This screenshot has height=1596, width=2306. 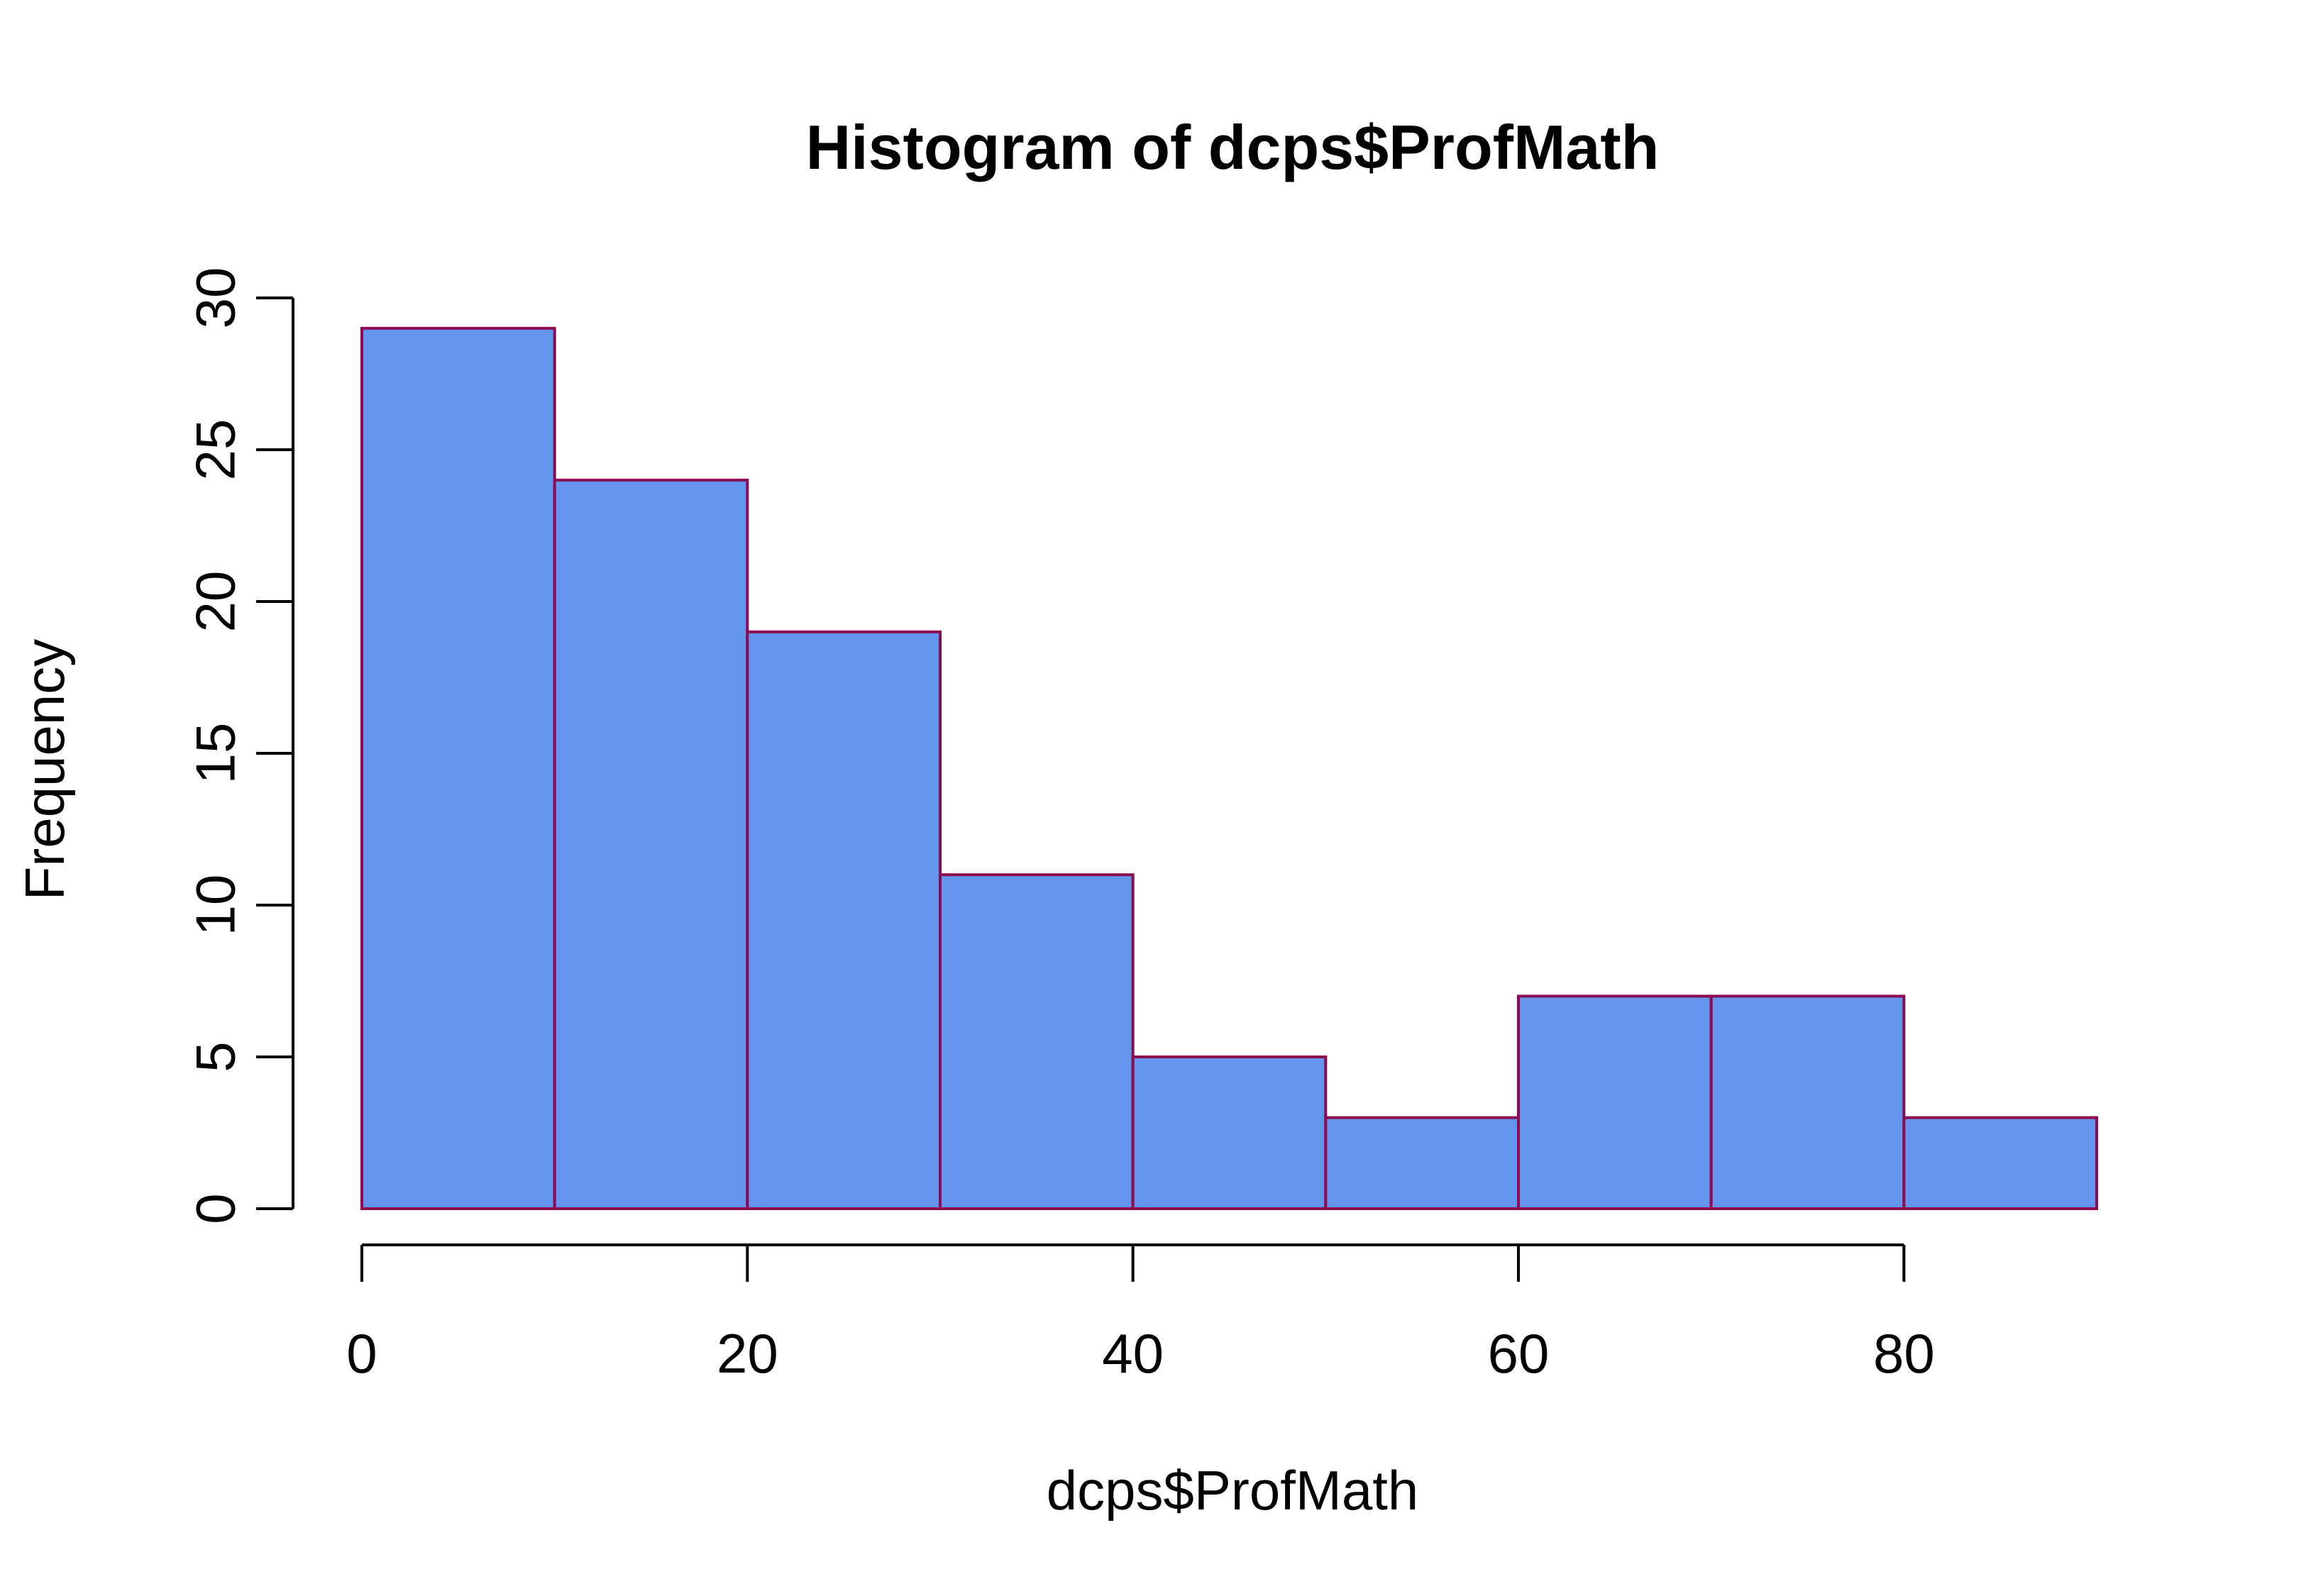 I want to click on x-axis-ticks: 0 20 40 60 80, so click(x=1140, y=1315).